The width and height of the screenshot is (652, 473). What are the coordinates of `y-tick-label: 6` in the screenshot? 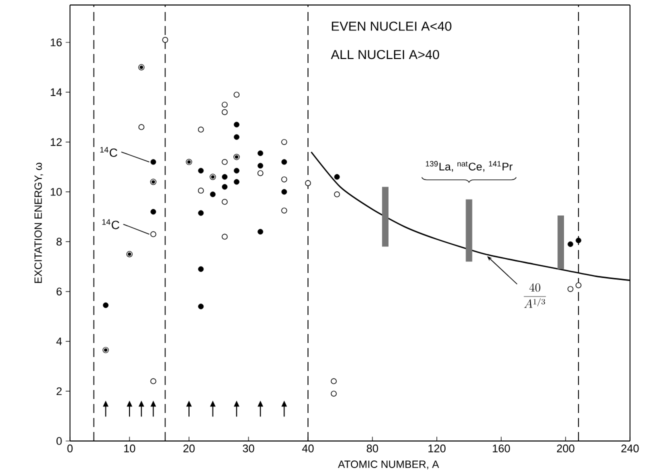 It's located at (59, 292).